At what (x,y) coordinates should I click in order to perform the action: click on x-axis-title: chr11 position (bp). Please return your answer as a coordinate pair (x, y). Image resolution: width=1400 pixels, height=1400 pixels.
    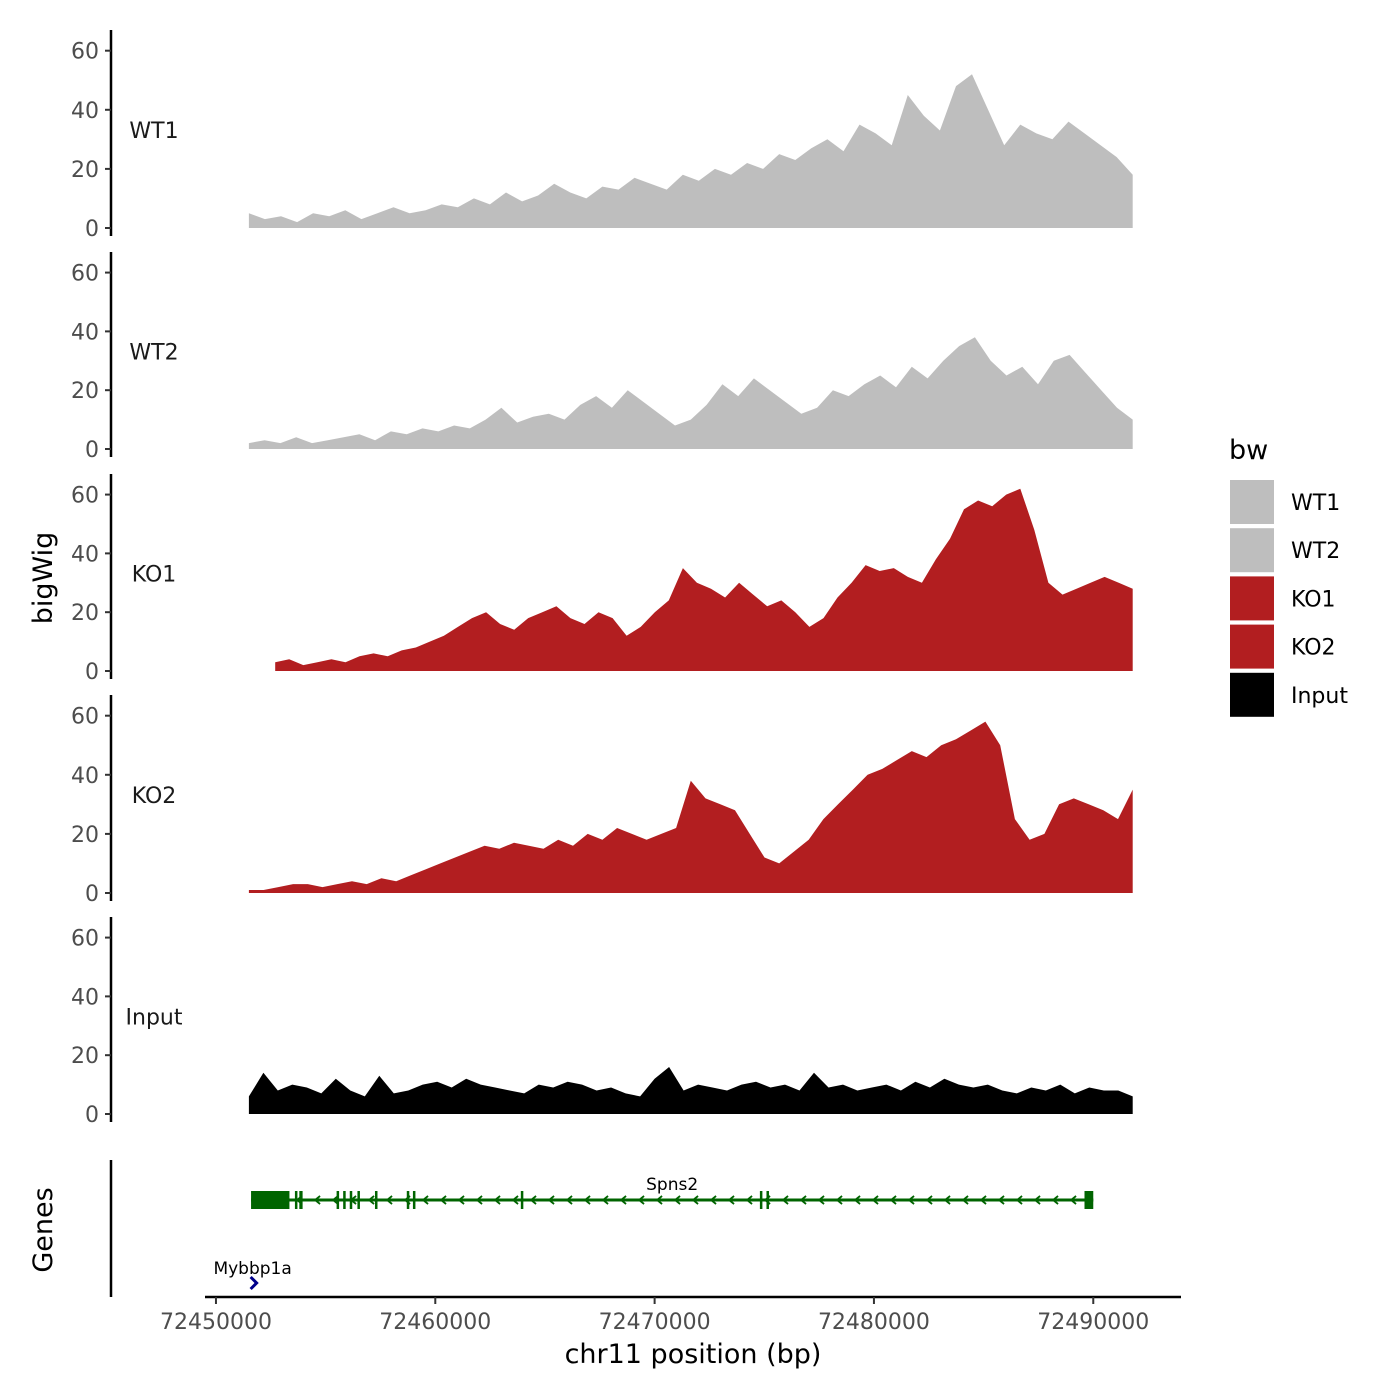
    Looking at the image, I should click on (693, 1354).